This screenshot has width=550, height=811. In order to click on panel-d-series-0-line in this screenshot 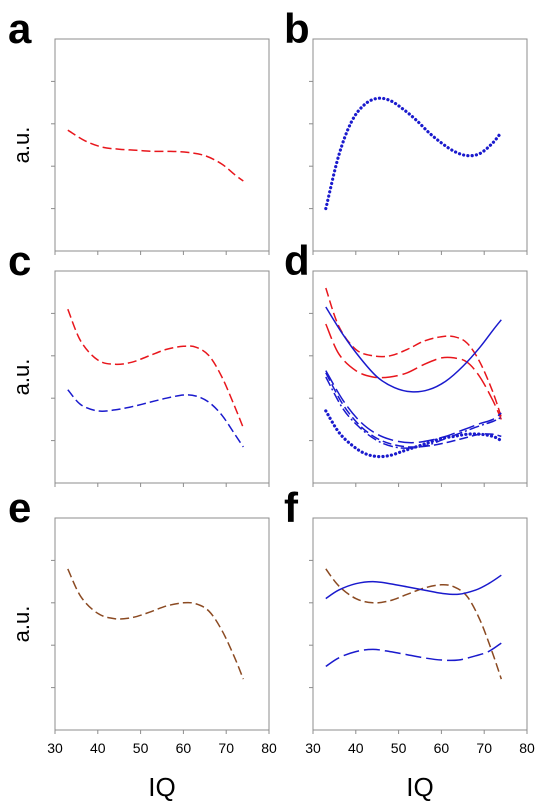, I will do `click(414, 352)`.